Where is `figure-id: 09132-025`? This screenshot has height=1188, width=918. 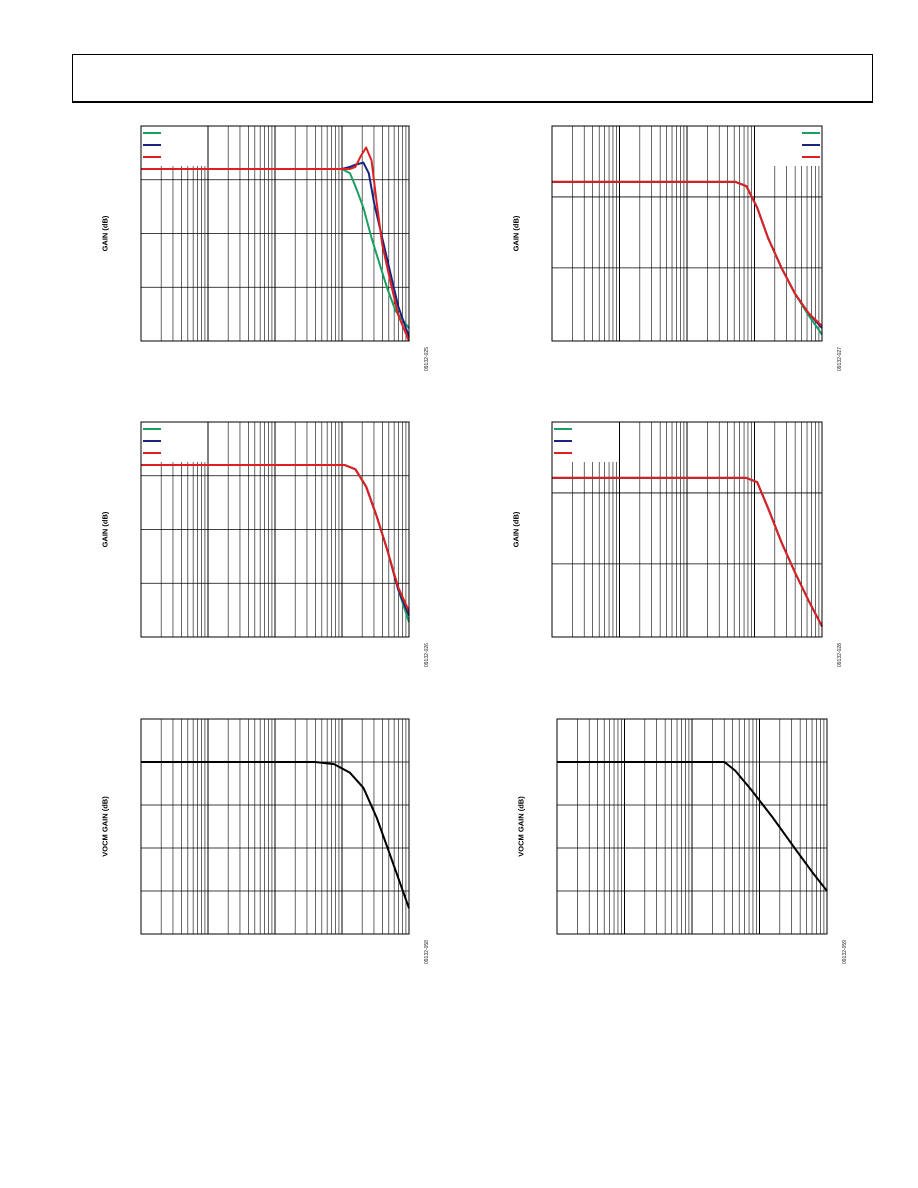 figure-id: 09132-025 is located at coordinates (427, 359).